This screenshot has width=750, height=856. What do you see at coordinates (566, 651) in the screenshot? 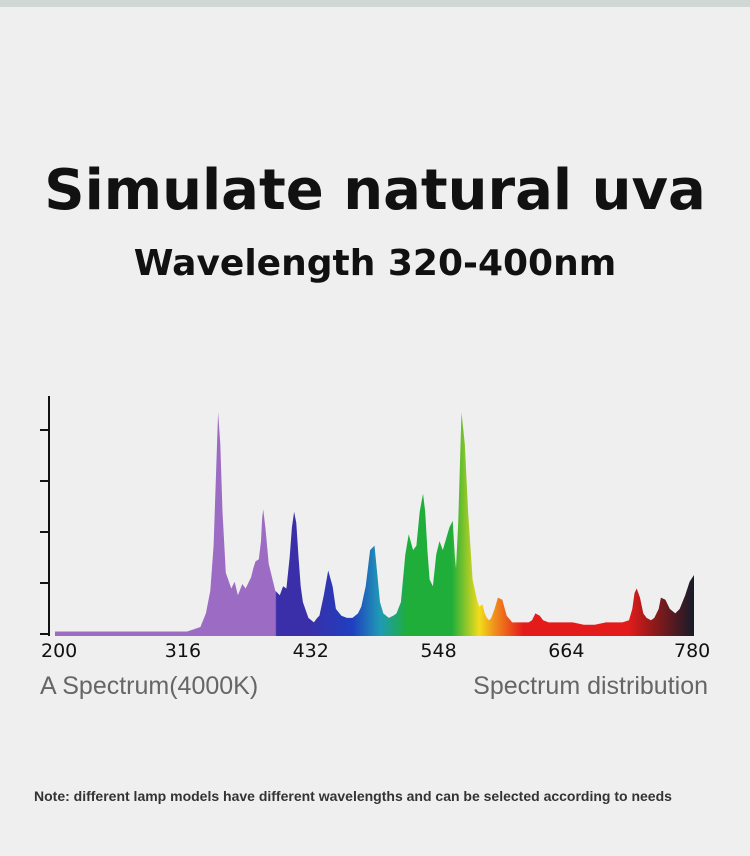
I see `x-tick-label: 664` at bounding box center [566, 651].